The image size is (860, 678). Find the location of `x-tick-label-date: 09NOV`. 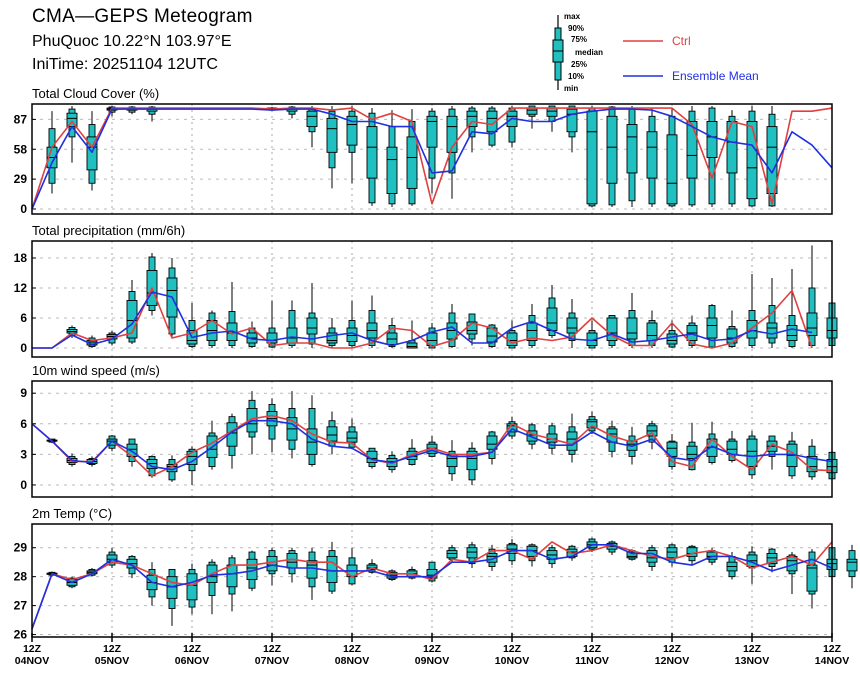

x-tick-label-date: 09NOV is located at coordinates (432, 661).